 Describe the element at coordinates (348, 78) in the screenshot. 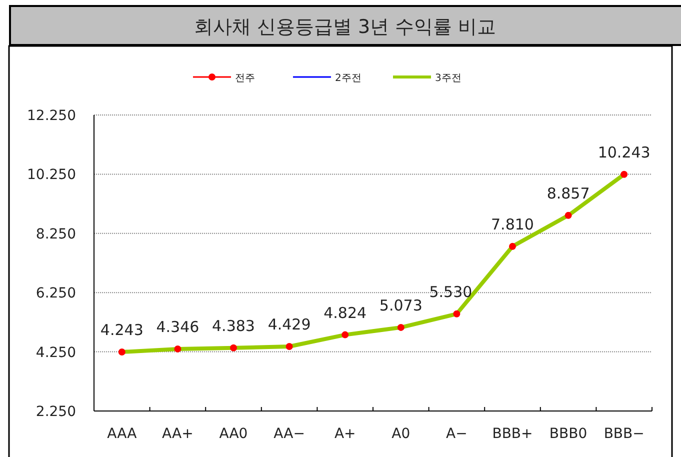

I see `legend-label: 2주전` at that location.